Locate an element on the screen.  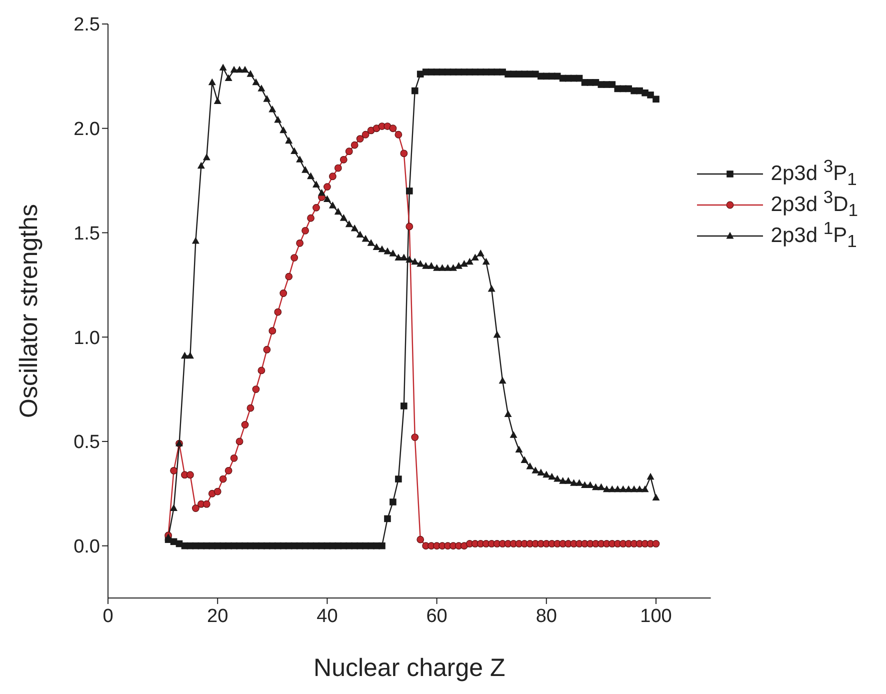
y-tick-label: 0.0 is located at coordinates (87, 547).